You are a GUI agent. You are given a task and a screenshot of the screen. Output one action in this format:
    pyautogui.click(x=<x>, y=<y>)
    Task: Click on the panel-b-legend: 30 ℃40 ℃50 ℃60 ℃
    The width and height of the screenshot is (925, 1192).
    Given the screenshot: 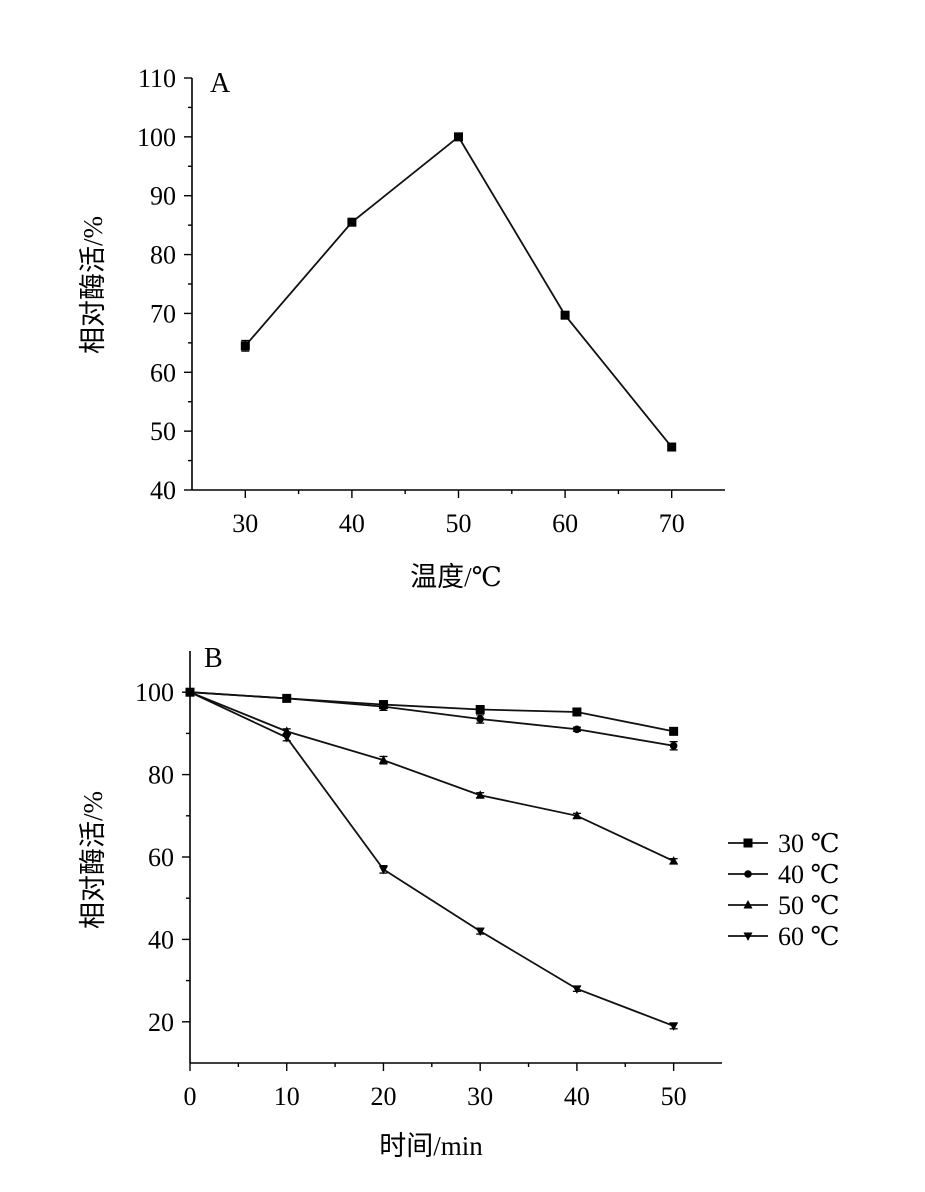 What is the action you would take?
    pyautogui.click(x=784, y=890)
    